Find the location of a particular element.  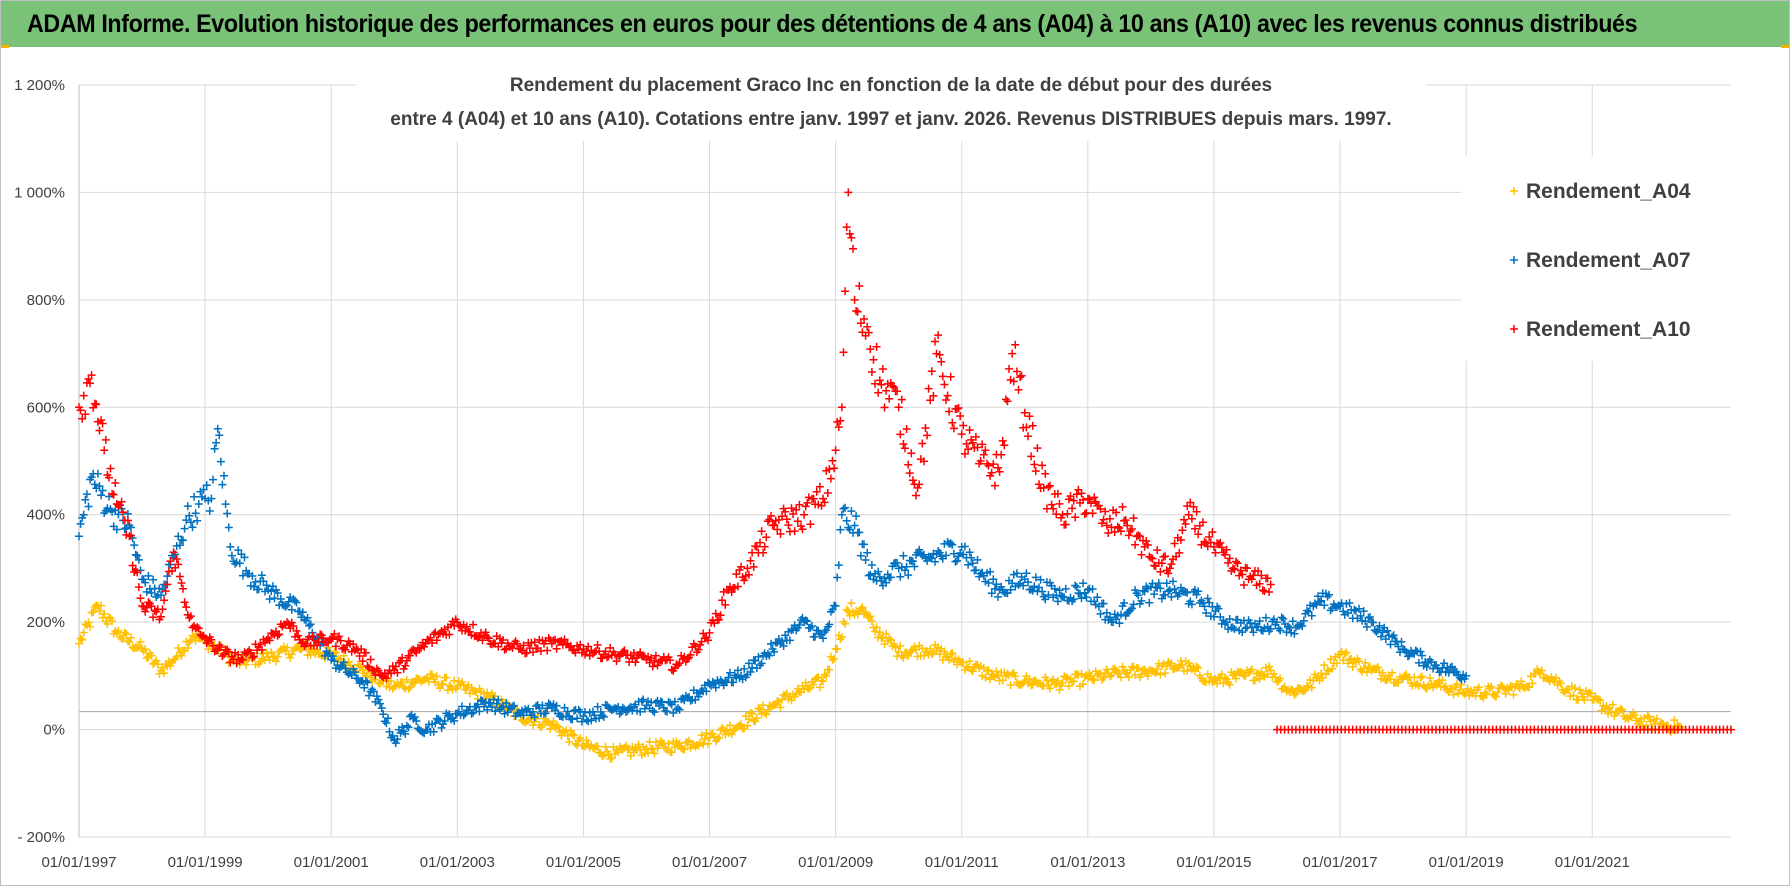

legend-marker is located at coordinates (1514, 260).